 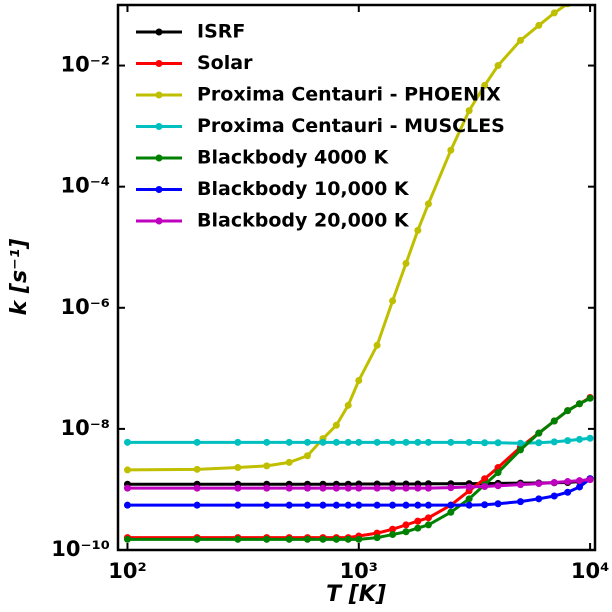 I want to click on legend-label: Blackbody 20,000 K, so click(x=303, y=221).